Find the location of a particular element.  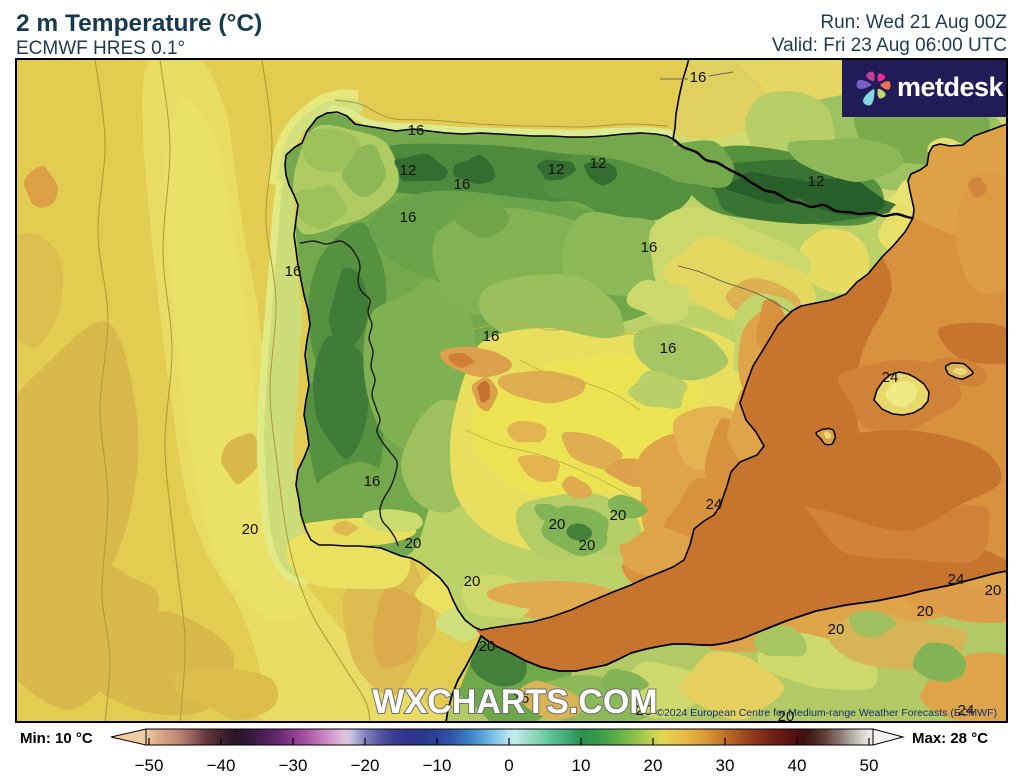

svg-text: −50 is located at coordinates (149, 765).